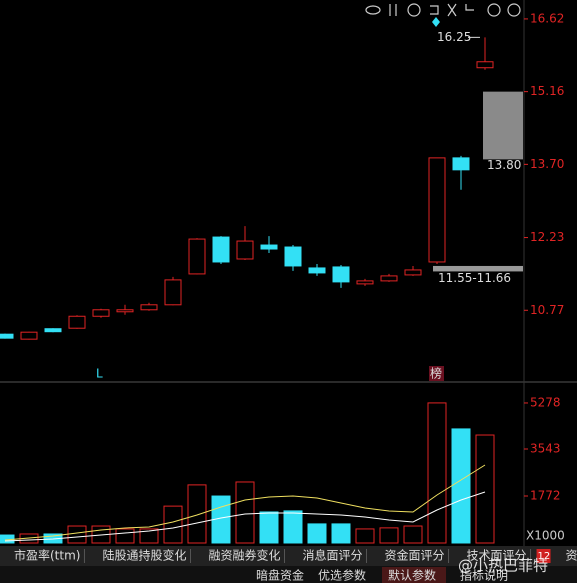  I want to click on y-tick-label: 5278, so click(545, 402).